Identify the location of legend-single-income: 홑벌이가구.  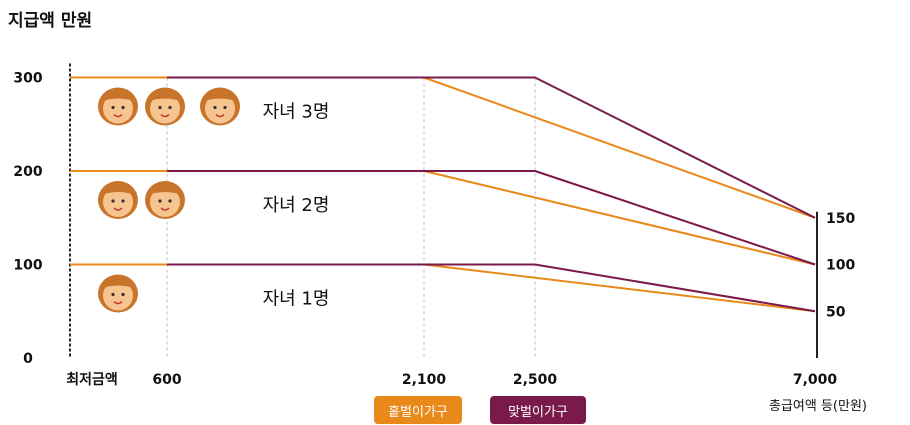
(418, 410).